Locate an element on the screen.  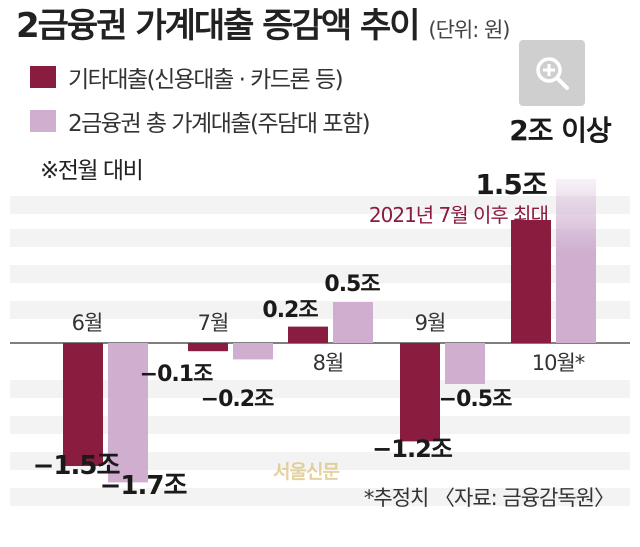
chart-title-text: 2금융권 가계대출 증감액 추이 is located at coordinates (218, 26).